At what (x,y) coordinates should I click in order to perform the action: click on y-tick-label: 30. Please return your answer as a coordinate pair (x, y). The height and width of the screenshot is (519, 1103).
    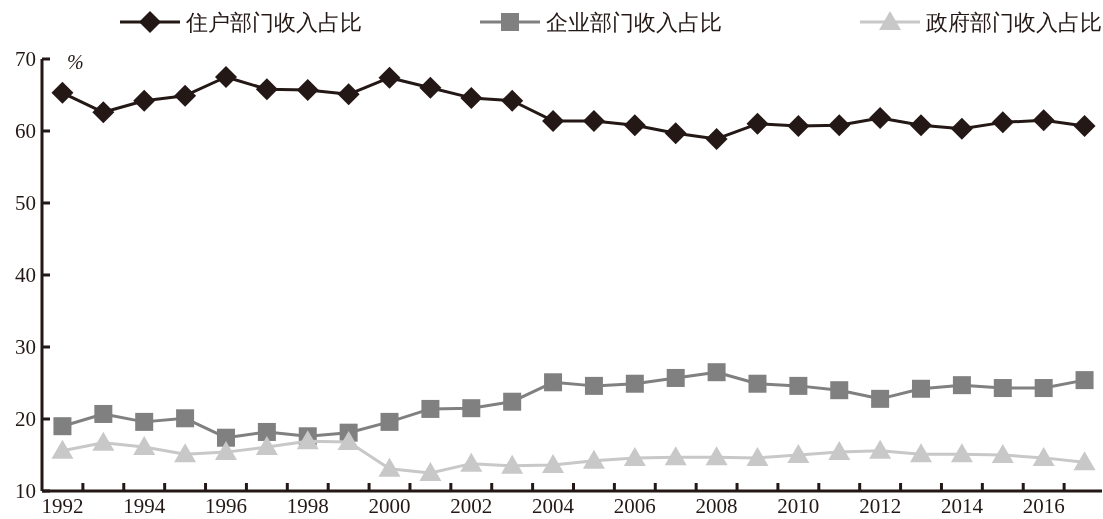
    Looking at the image, I should click on (25, 347).